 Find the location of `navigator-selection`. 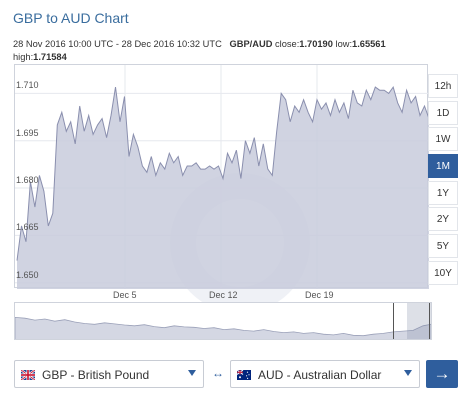

navigator-selection is located at coordinates (419, 321).